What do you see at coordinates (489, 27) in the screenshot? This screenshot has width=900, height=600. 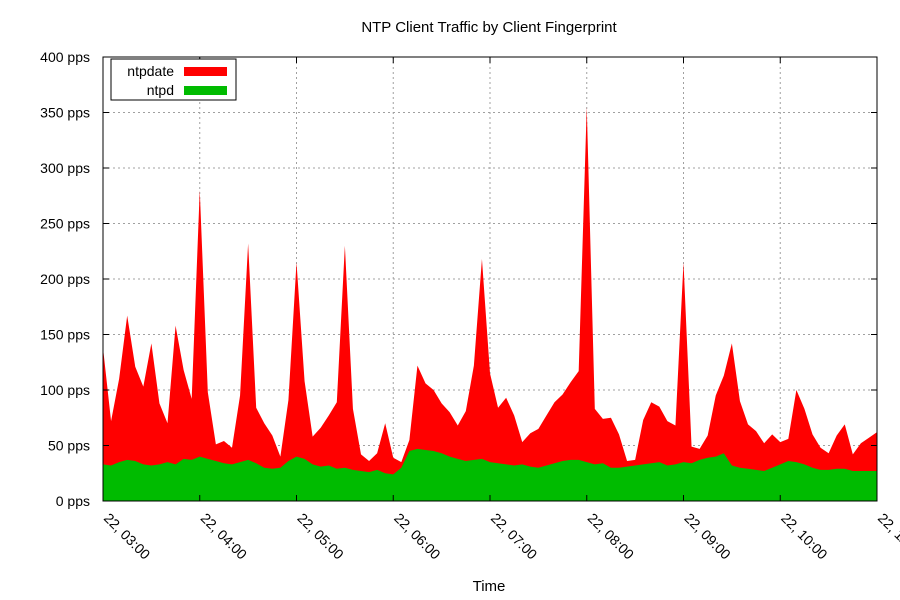 I see `chart-title: NTP Client Traffic by Client Fingerprint` at bounding box center [489, 27].